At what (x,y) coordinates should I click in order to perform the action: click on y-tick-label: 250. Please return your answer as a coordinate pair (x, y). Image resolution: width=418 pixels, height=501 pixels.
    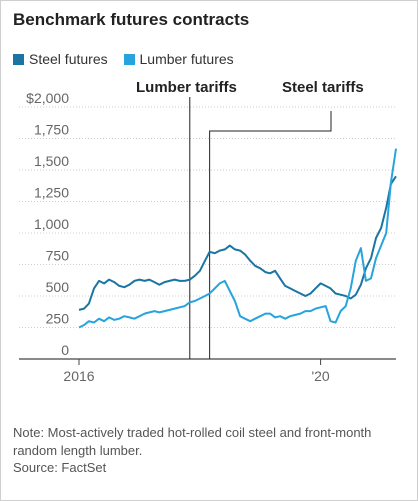
    Looking at the image, I should click on (58, 319).